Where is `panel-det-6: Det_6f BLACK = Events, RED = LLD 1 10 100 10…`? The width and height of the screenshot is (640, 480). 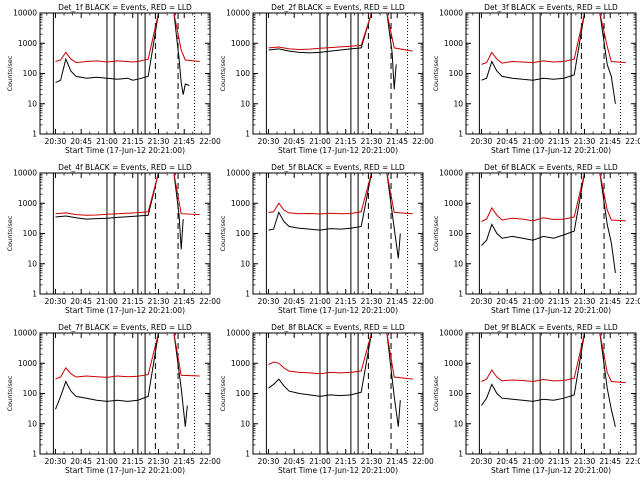
panel-det-6: Det_6f BLACK = Events, RED = LLD 1 10 100 10… is located at coordinates (536, 239).